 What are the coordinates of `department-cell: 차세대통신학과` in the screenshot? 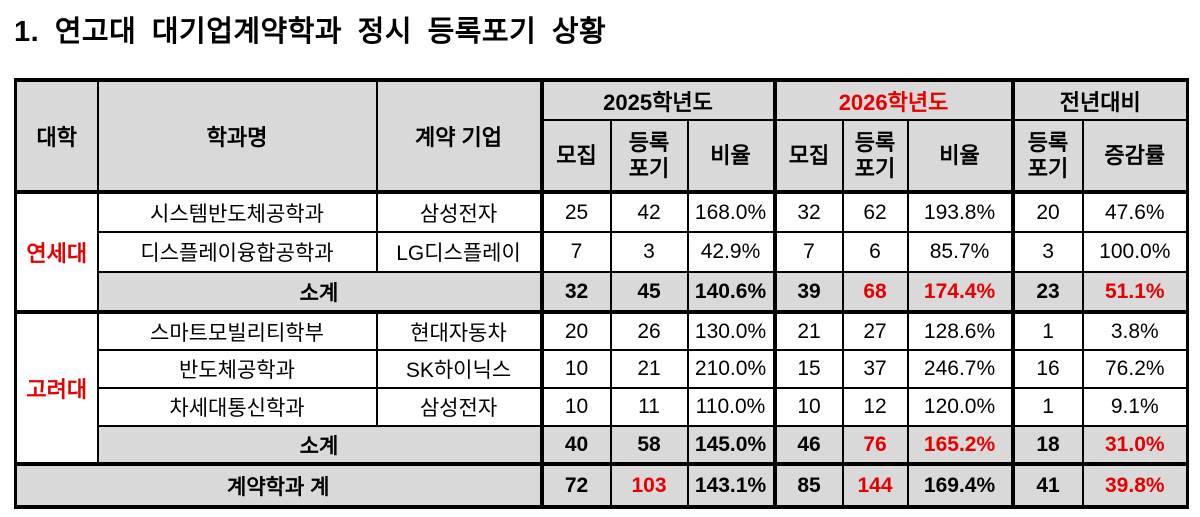 It's located at (237, 407).